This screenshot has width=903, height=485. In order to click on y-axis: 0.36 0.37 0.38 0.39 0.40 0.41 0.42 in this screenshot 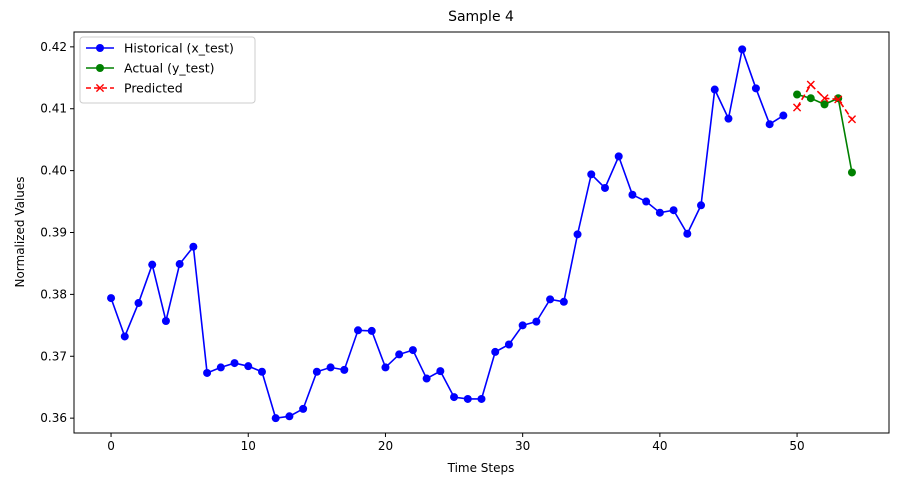, I will do `click(57, 232)`.